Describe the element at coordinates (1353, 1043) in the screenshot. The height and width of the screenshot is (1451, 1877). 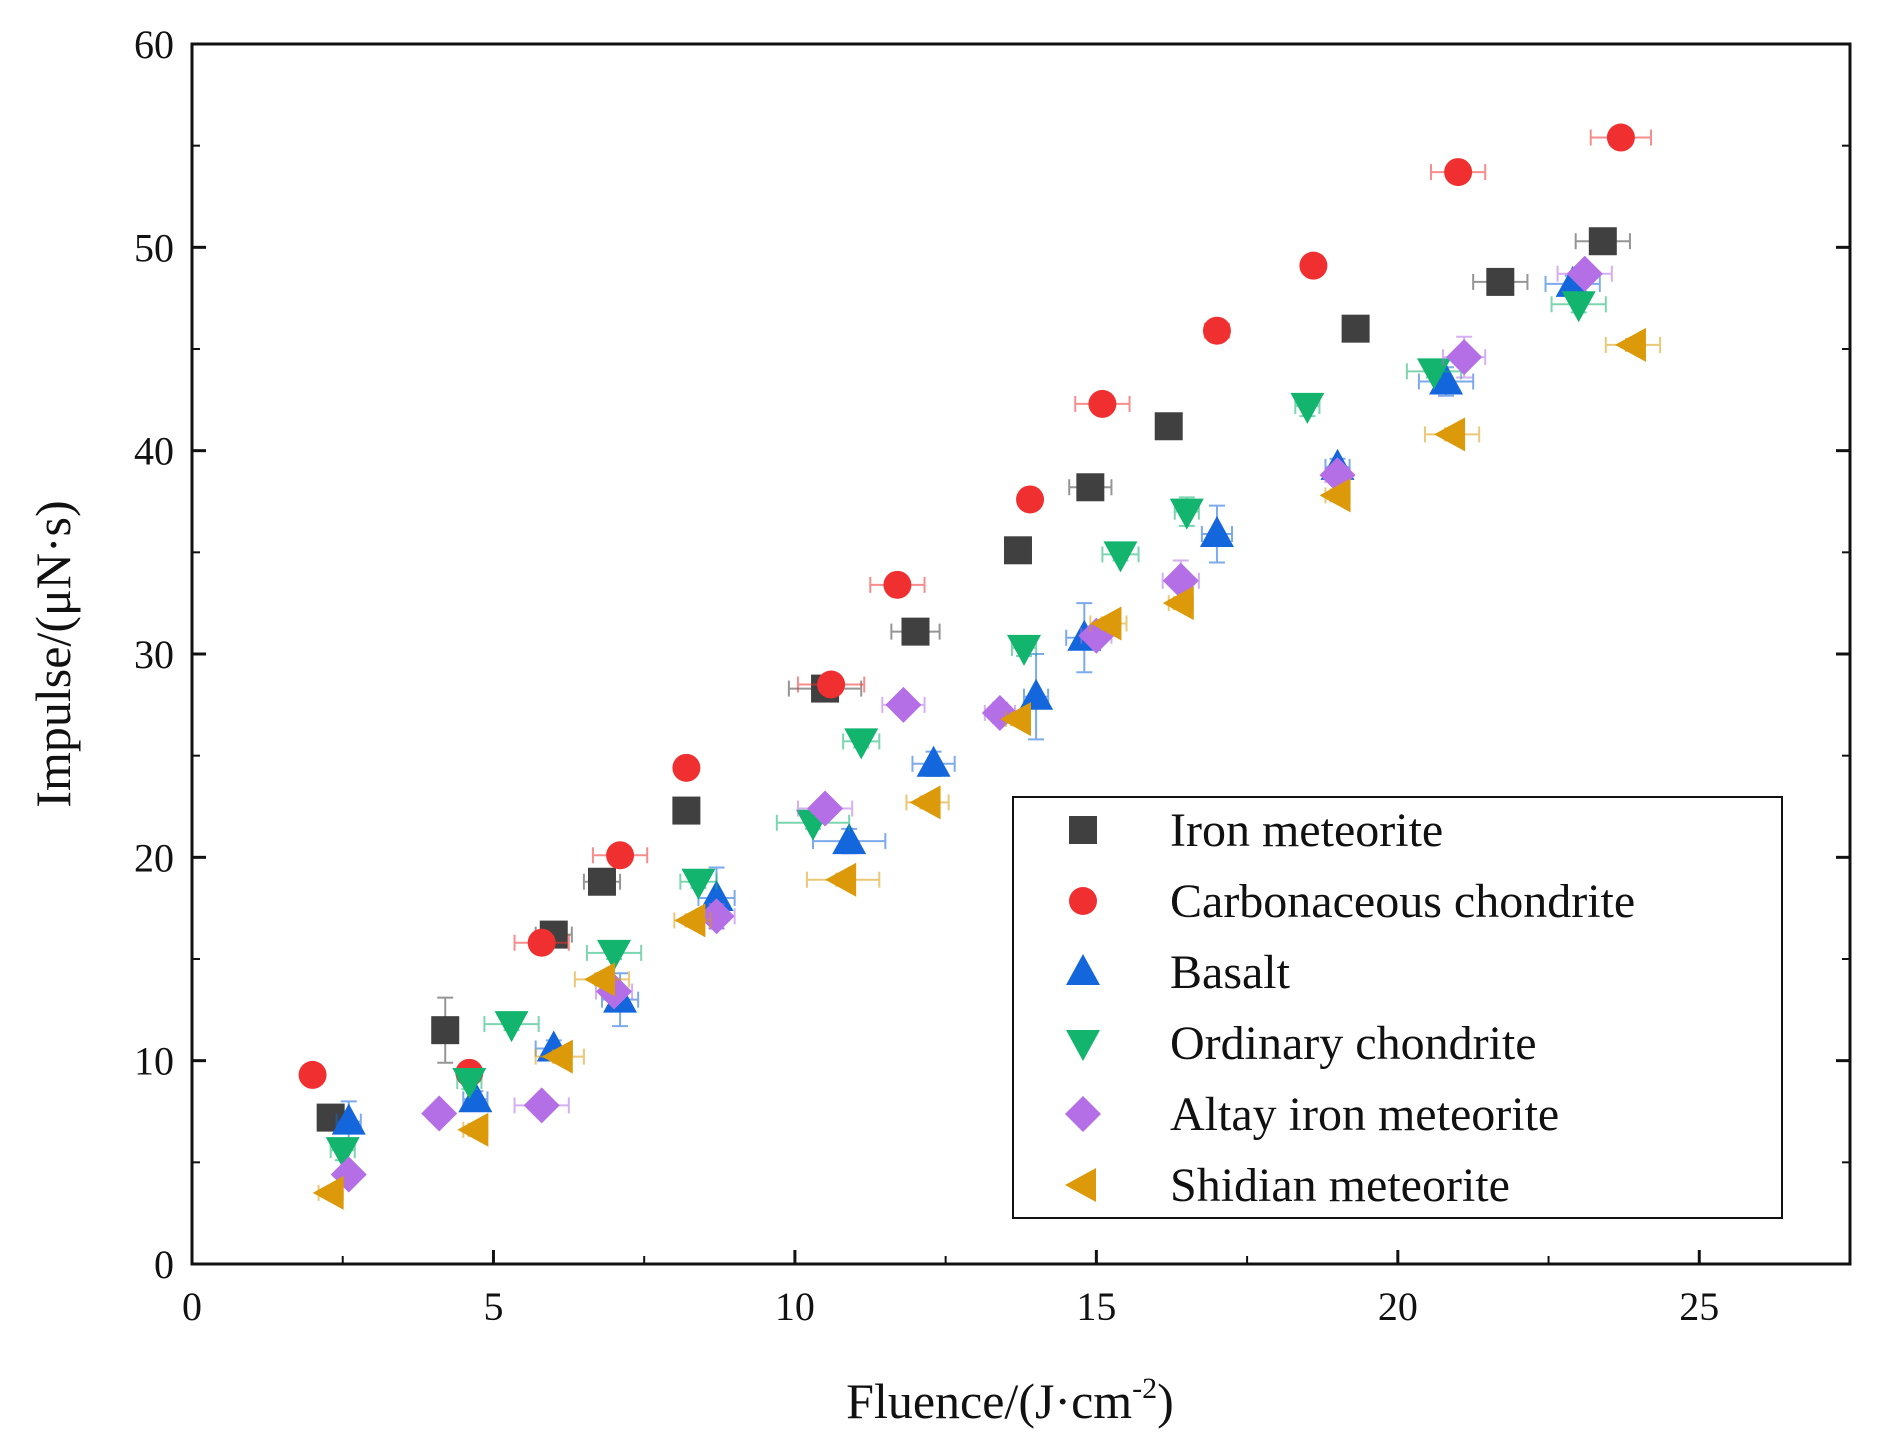
I see `legend-label: Ordinary chondrite` at that location.